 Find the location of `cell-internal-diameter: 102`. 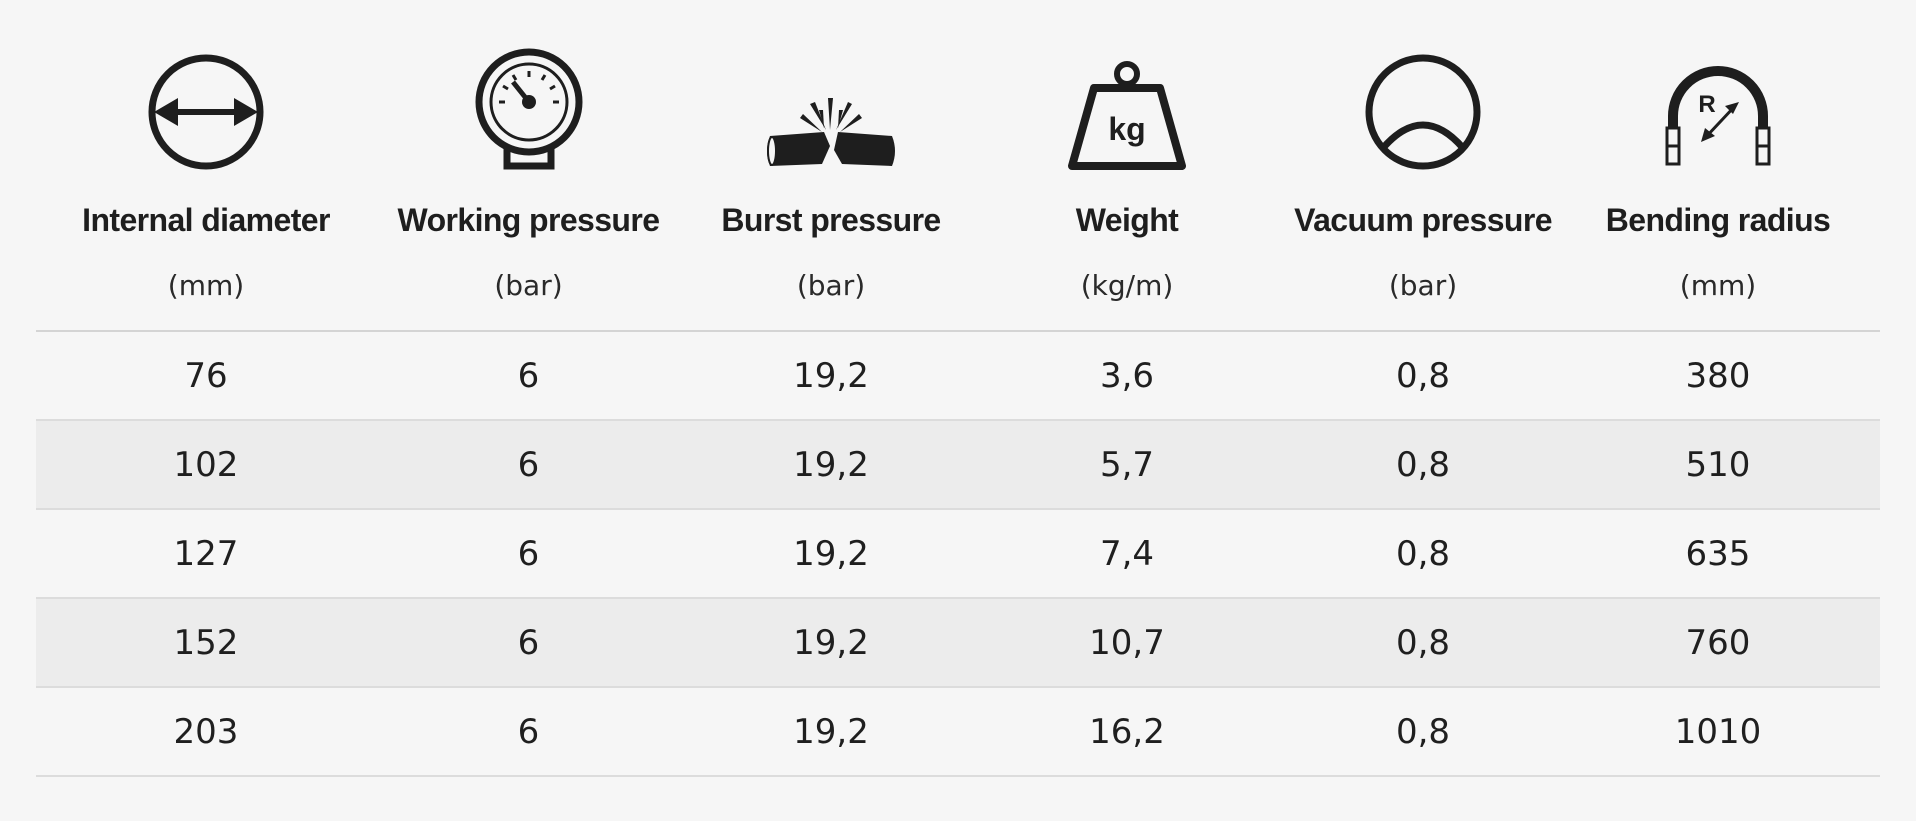

cell-internal-diameter: 102 is located at coordinates (206, 464).